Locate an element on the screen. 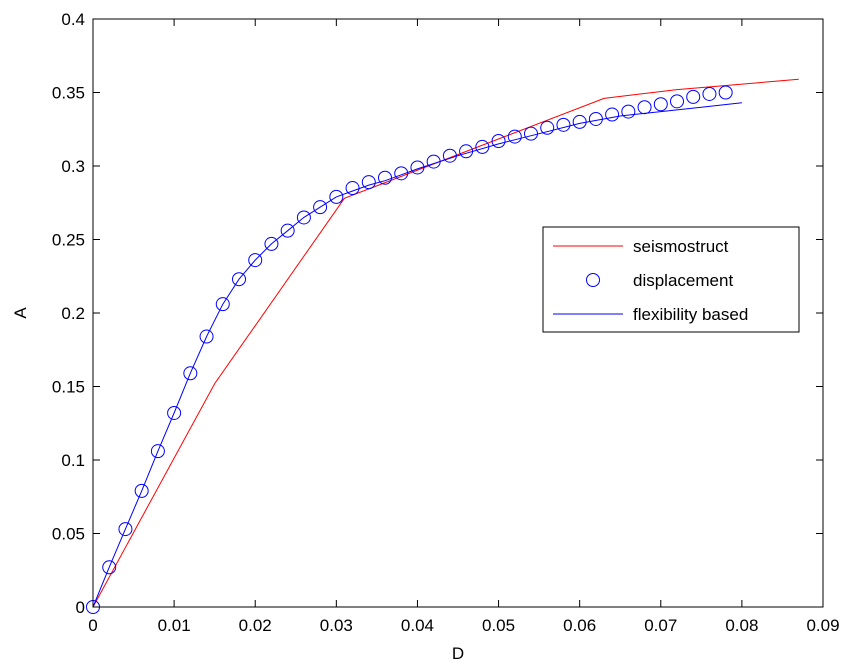 This screenshot has height=663, width=859. x-tick-label: 0.04 is located at coordinates (417, 625).